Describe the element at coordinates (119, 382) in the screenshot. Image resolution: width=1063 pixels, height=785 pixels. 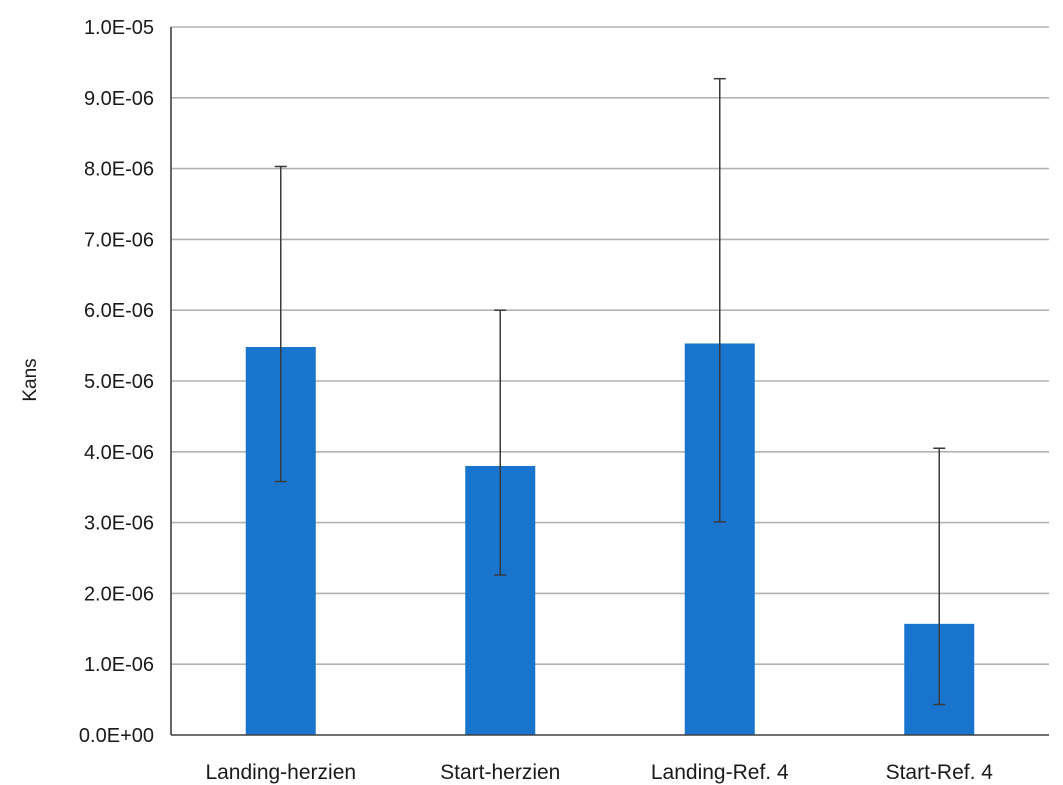
I see `y-tick-label: 5.0E-06` at that location.